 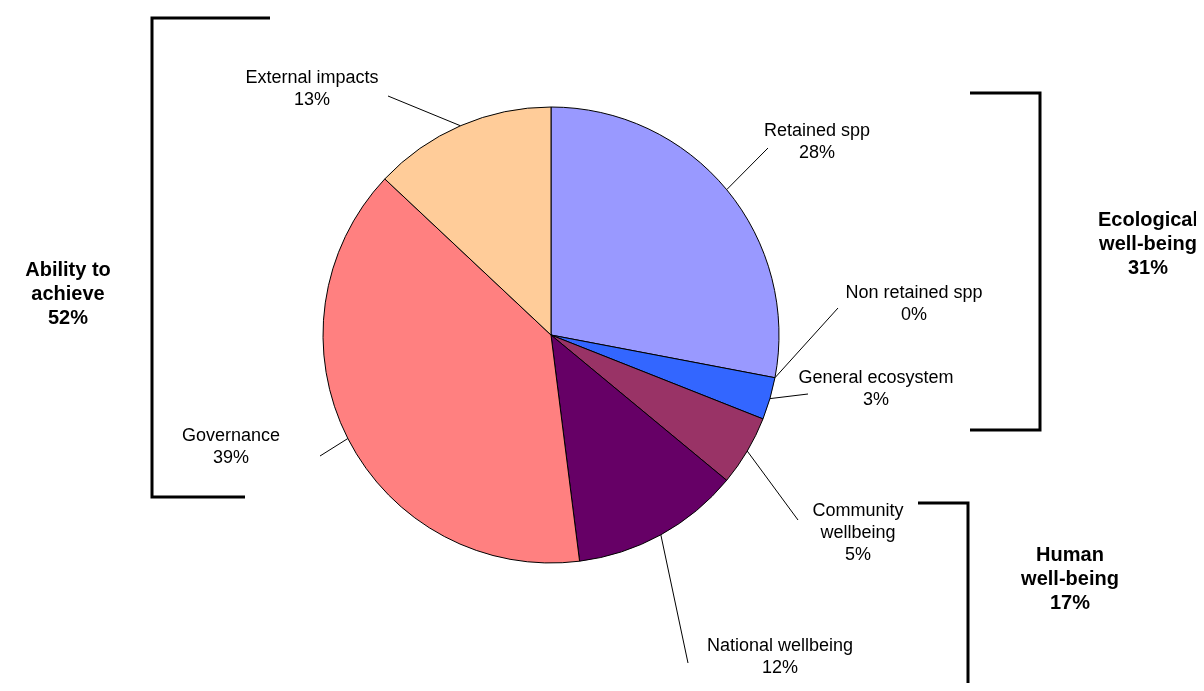 I want to click on data-label: 13%, so click(x=312, y=99).